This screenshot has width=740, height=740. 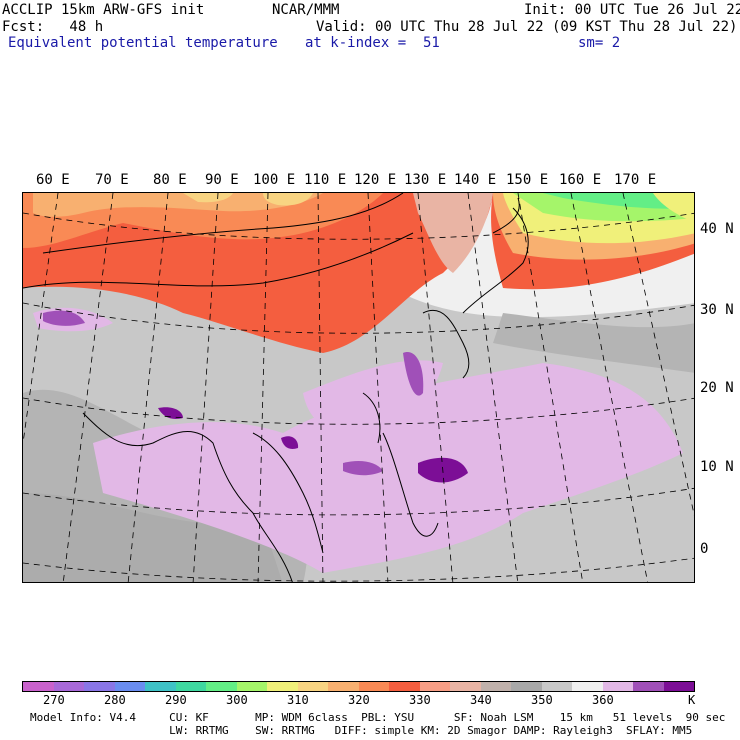 What do you see at coordinates (372, 43) in the screenshot?
I see `level-label: at k-index = 51` at bounding box center [372, 43].